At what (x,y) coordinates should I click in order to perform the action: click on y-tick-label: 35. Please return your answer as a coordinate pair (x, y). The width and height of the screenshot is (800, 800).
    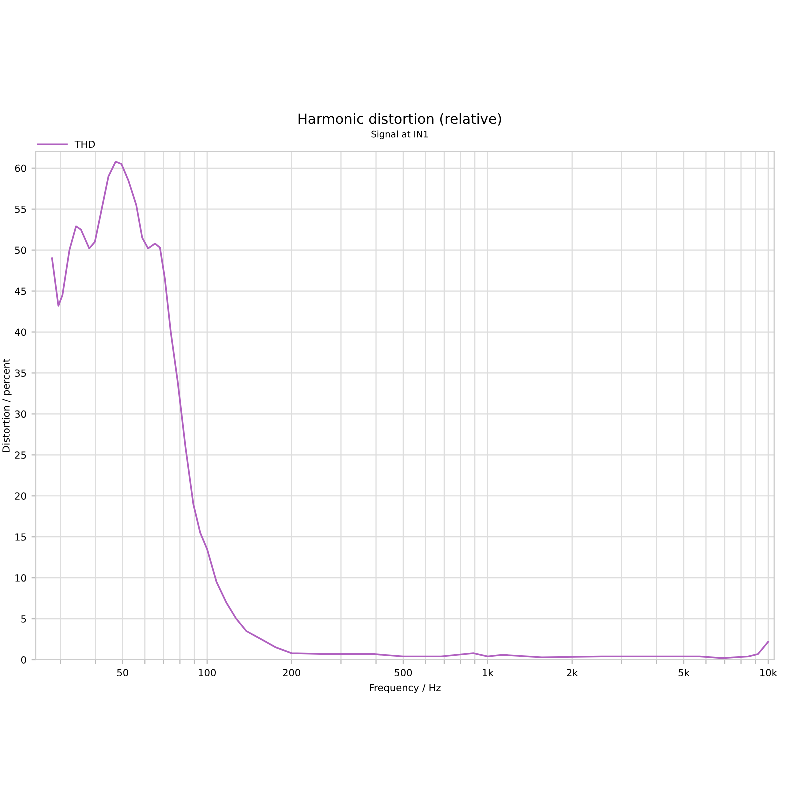
    Looking at the image, I should click on (20, 374).